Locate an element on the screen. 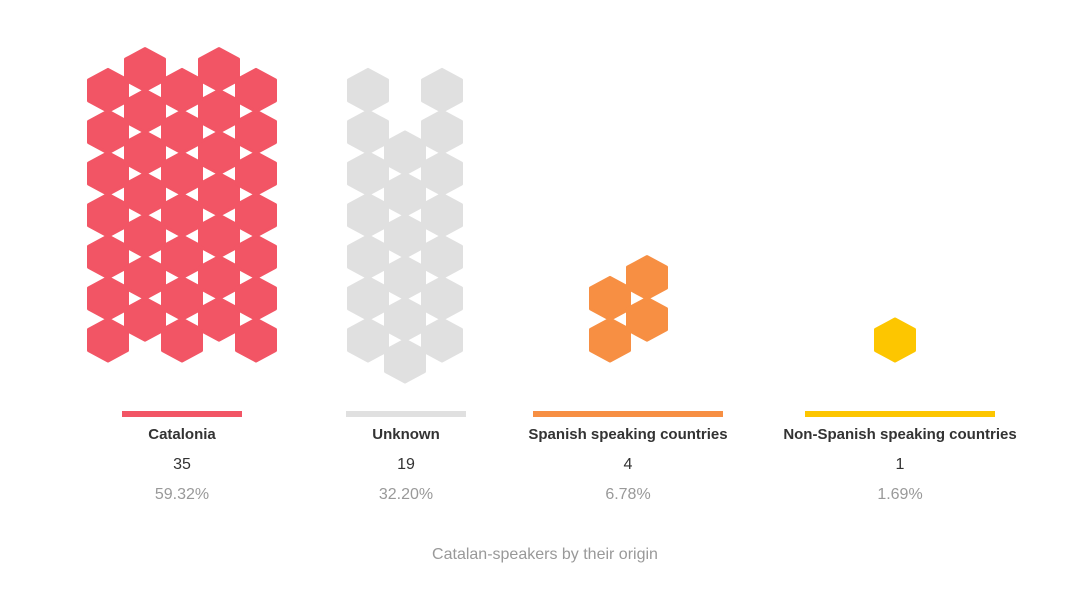  legend-unknown: Unknown 19 32.20% is located at coordinates (406, 457).